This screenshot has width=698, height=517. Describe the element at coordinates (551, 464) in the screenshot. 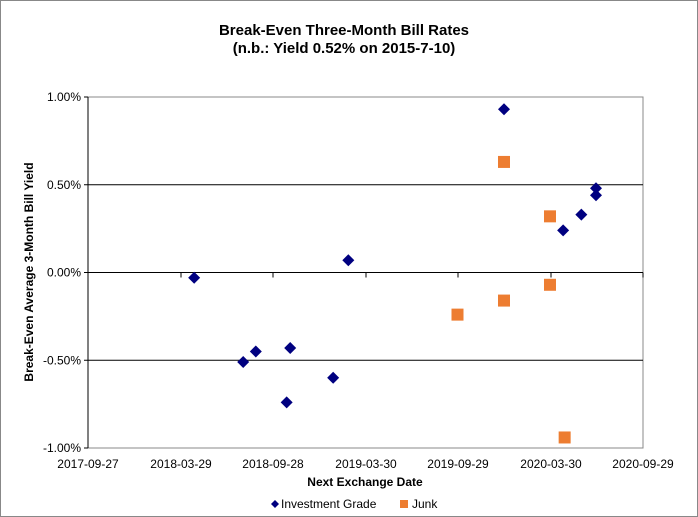

I see `x-tick-label: 2020-03-30` at that location.